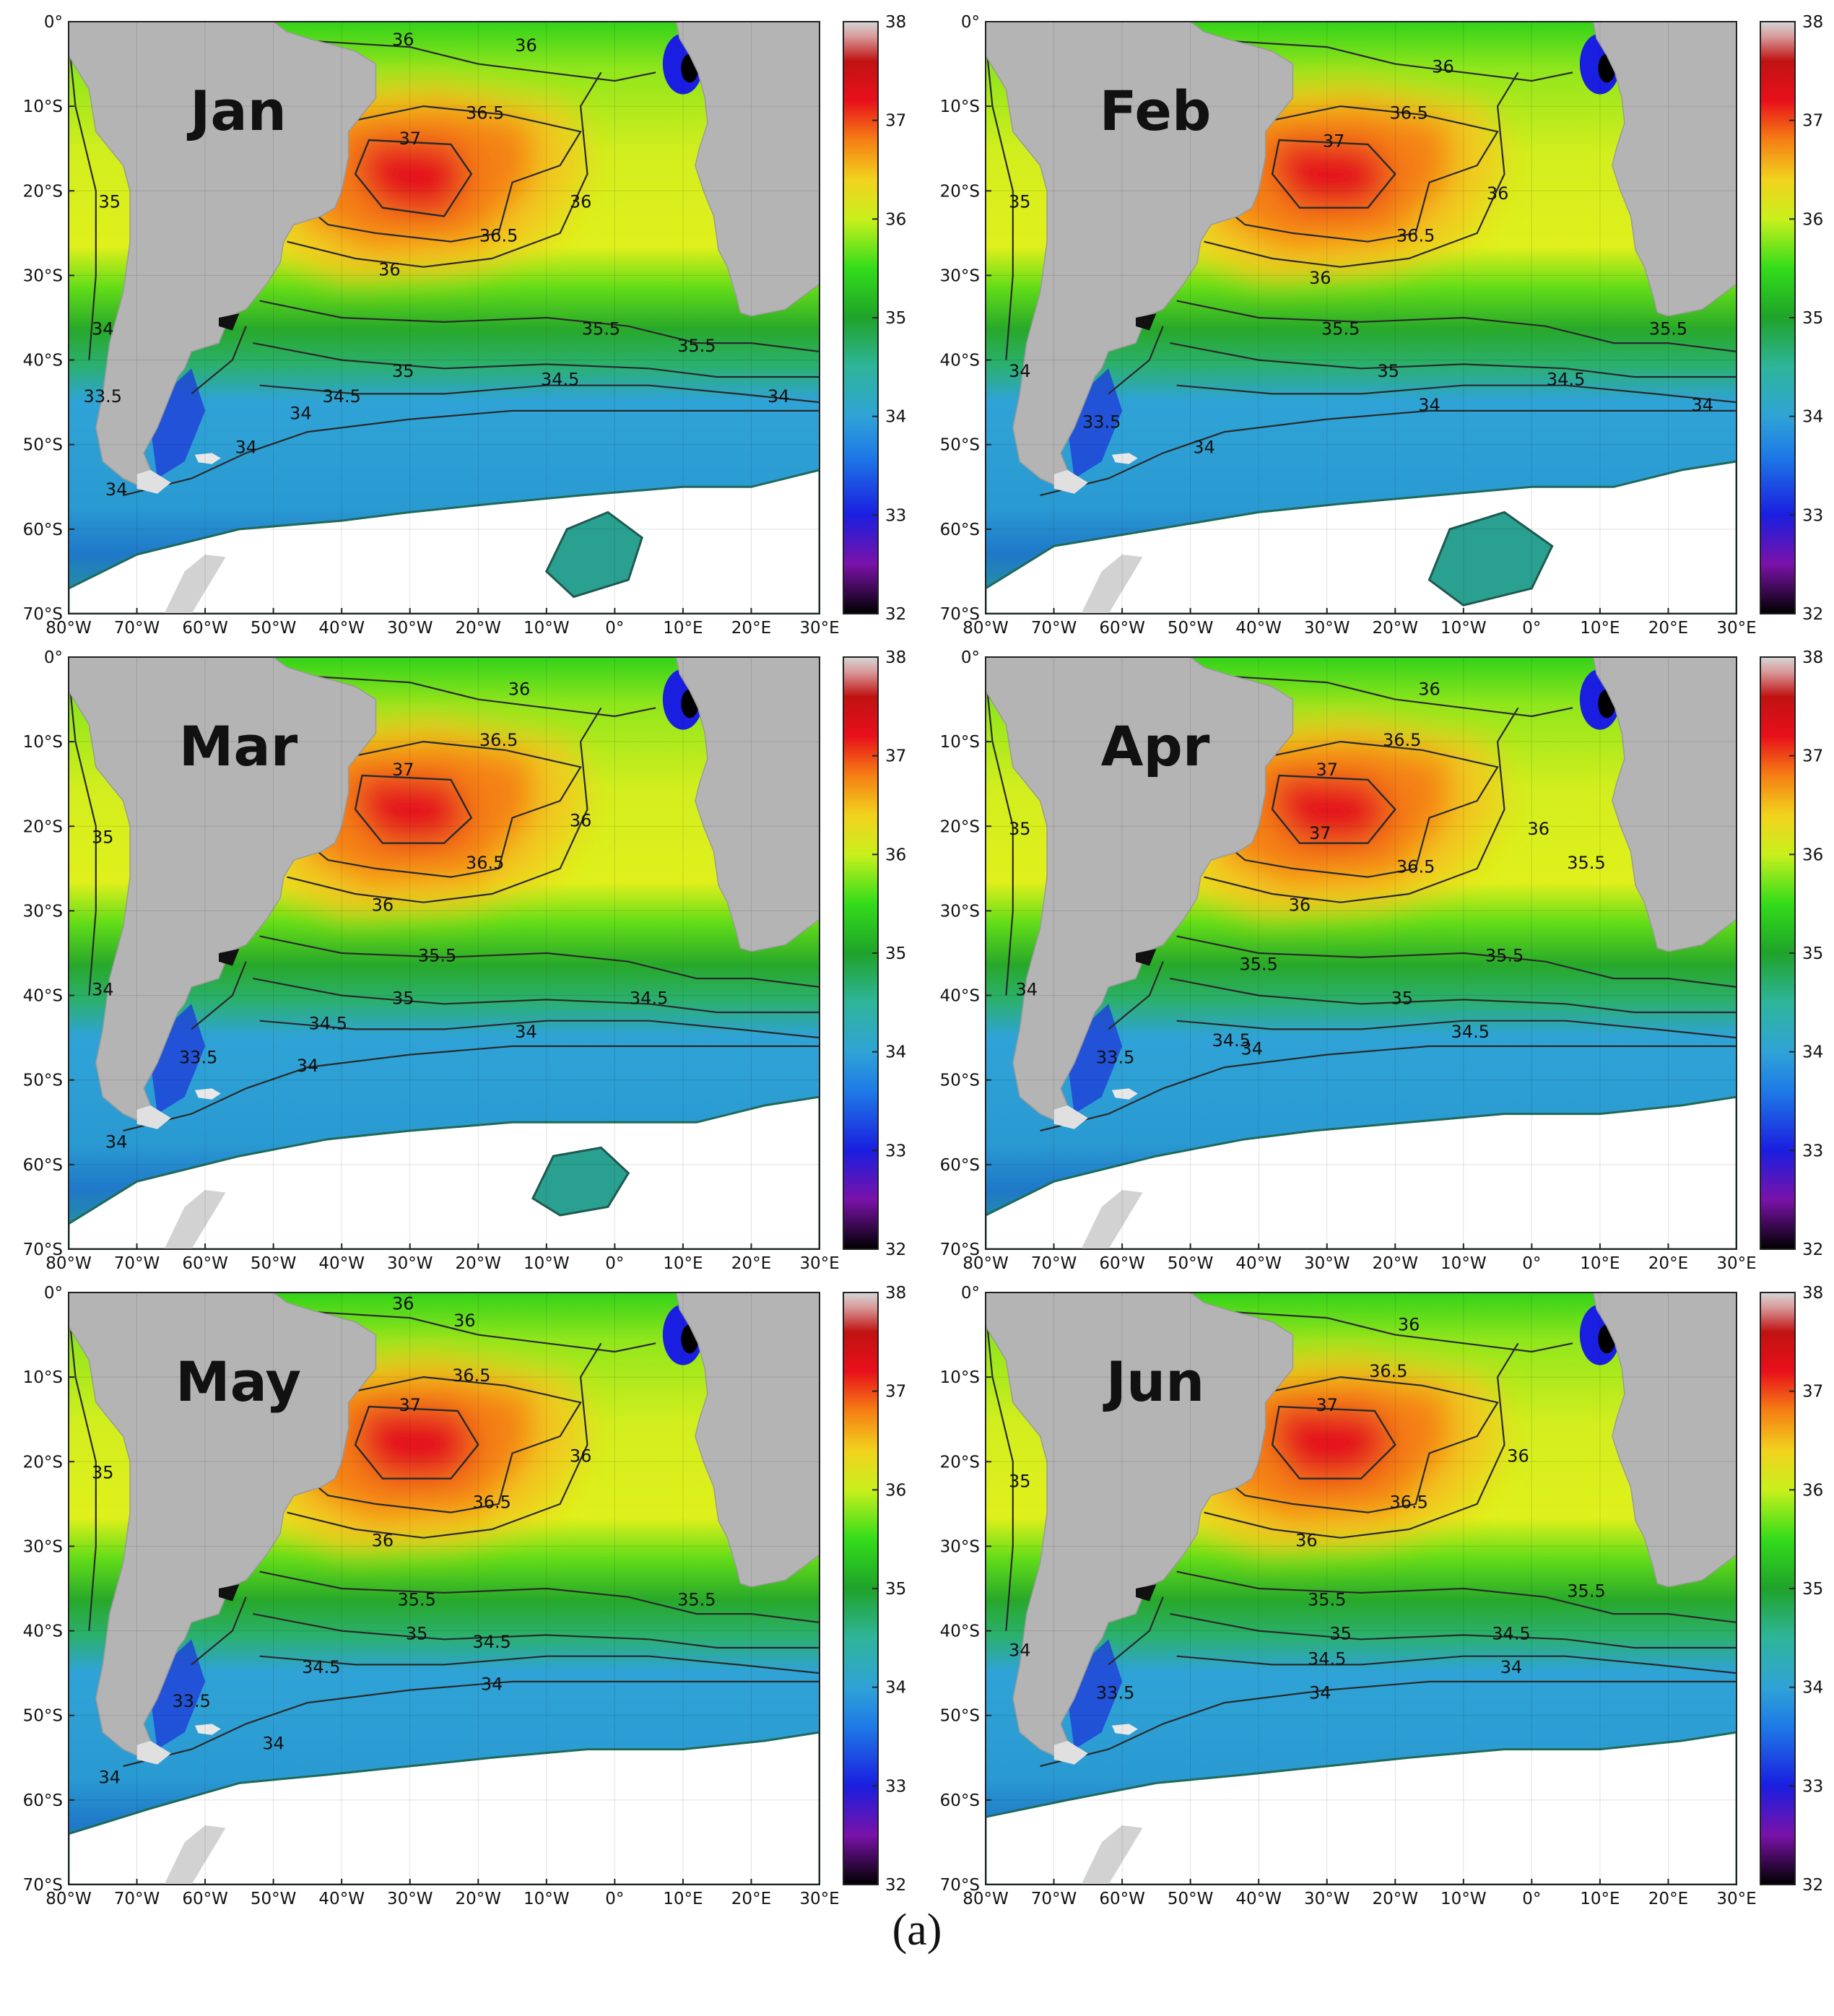  I want to click on ice-free-patch, so click(580, 1181).